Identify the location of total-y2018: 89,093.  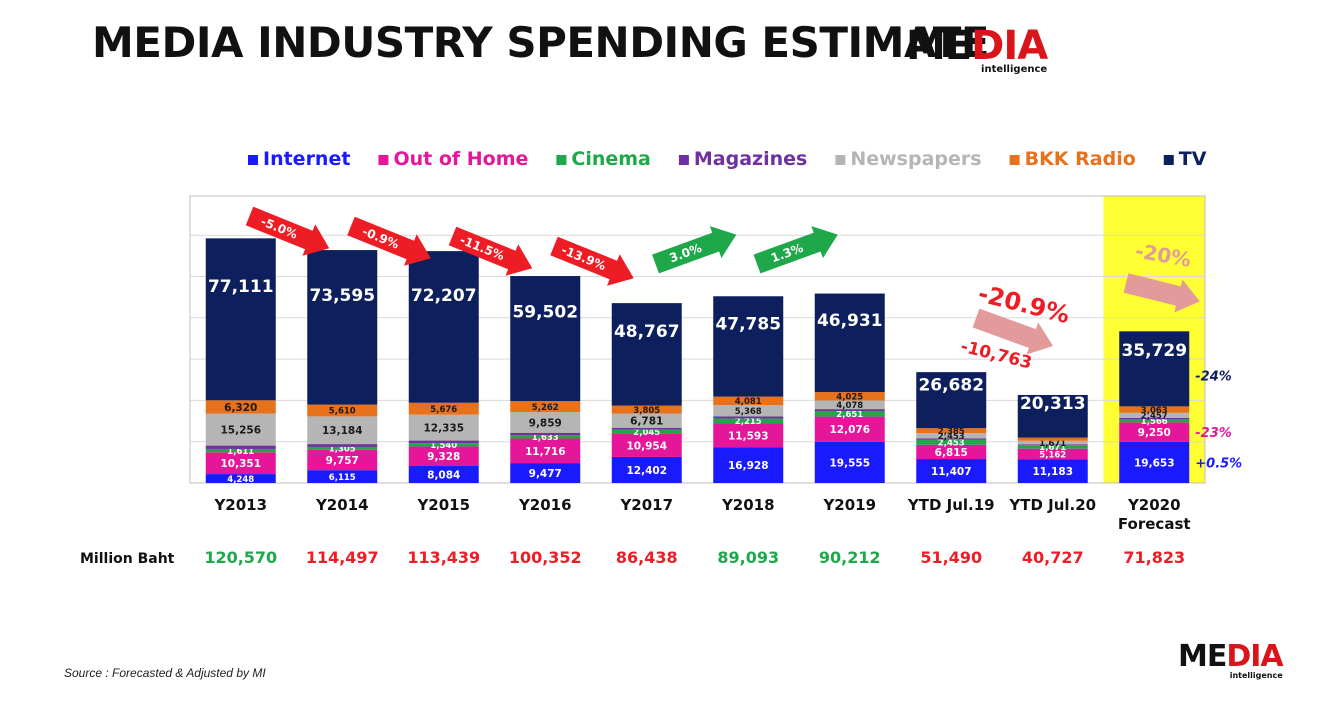
(748, 557).